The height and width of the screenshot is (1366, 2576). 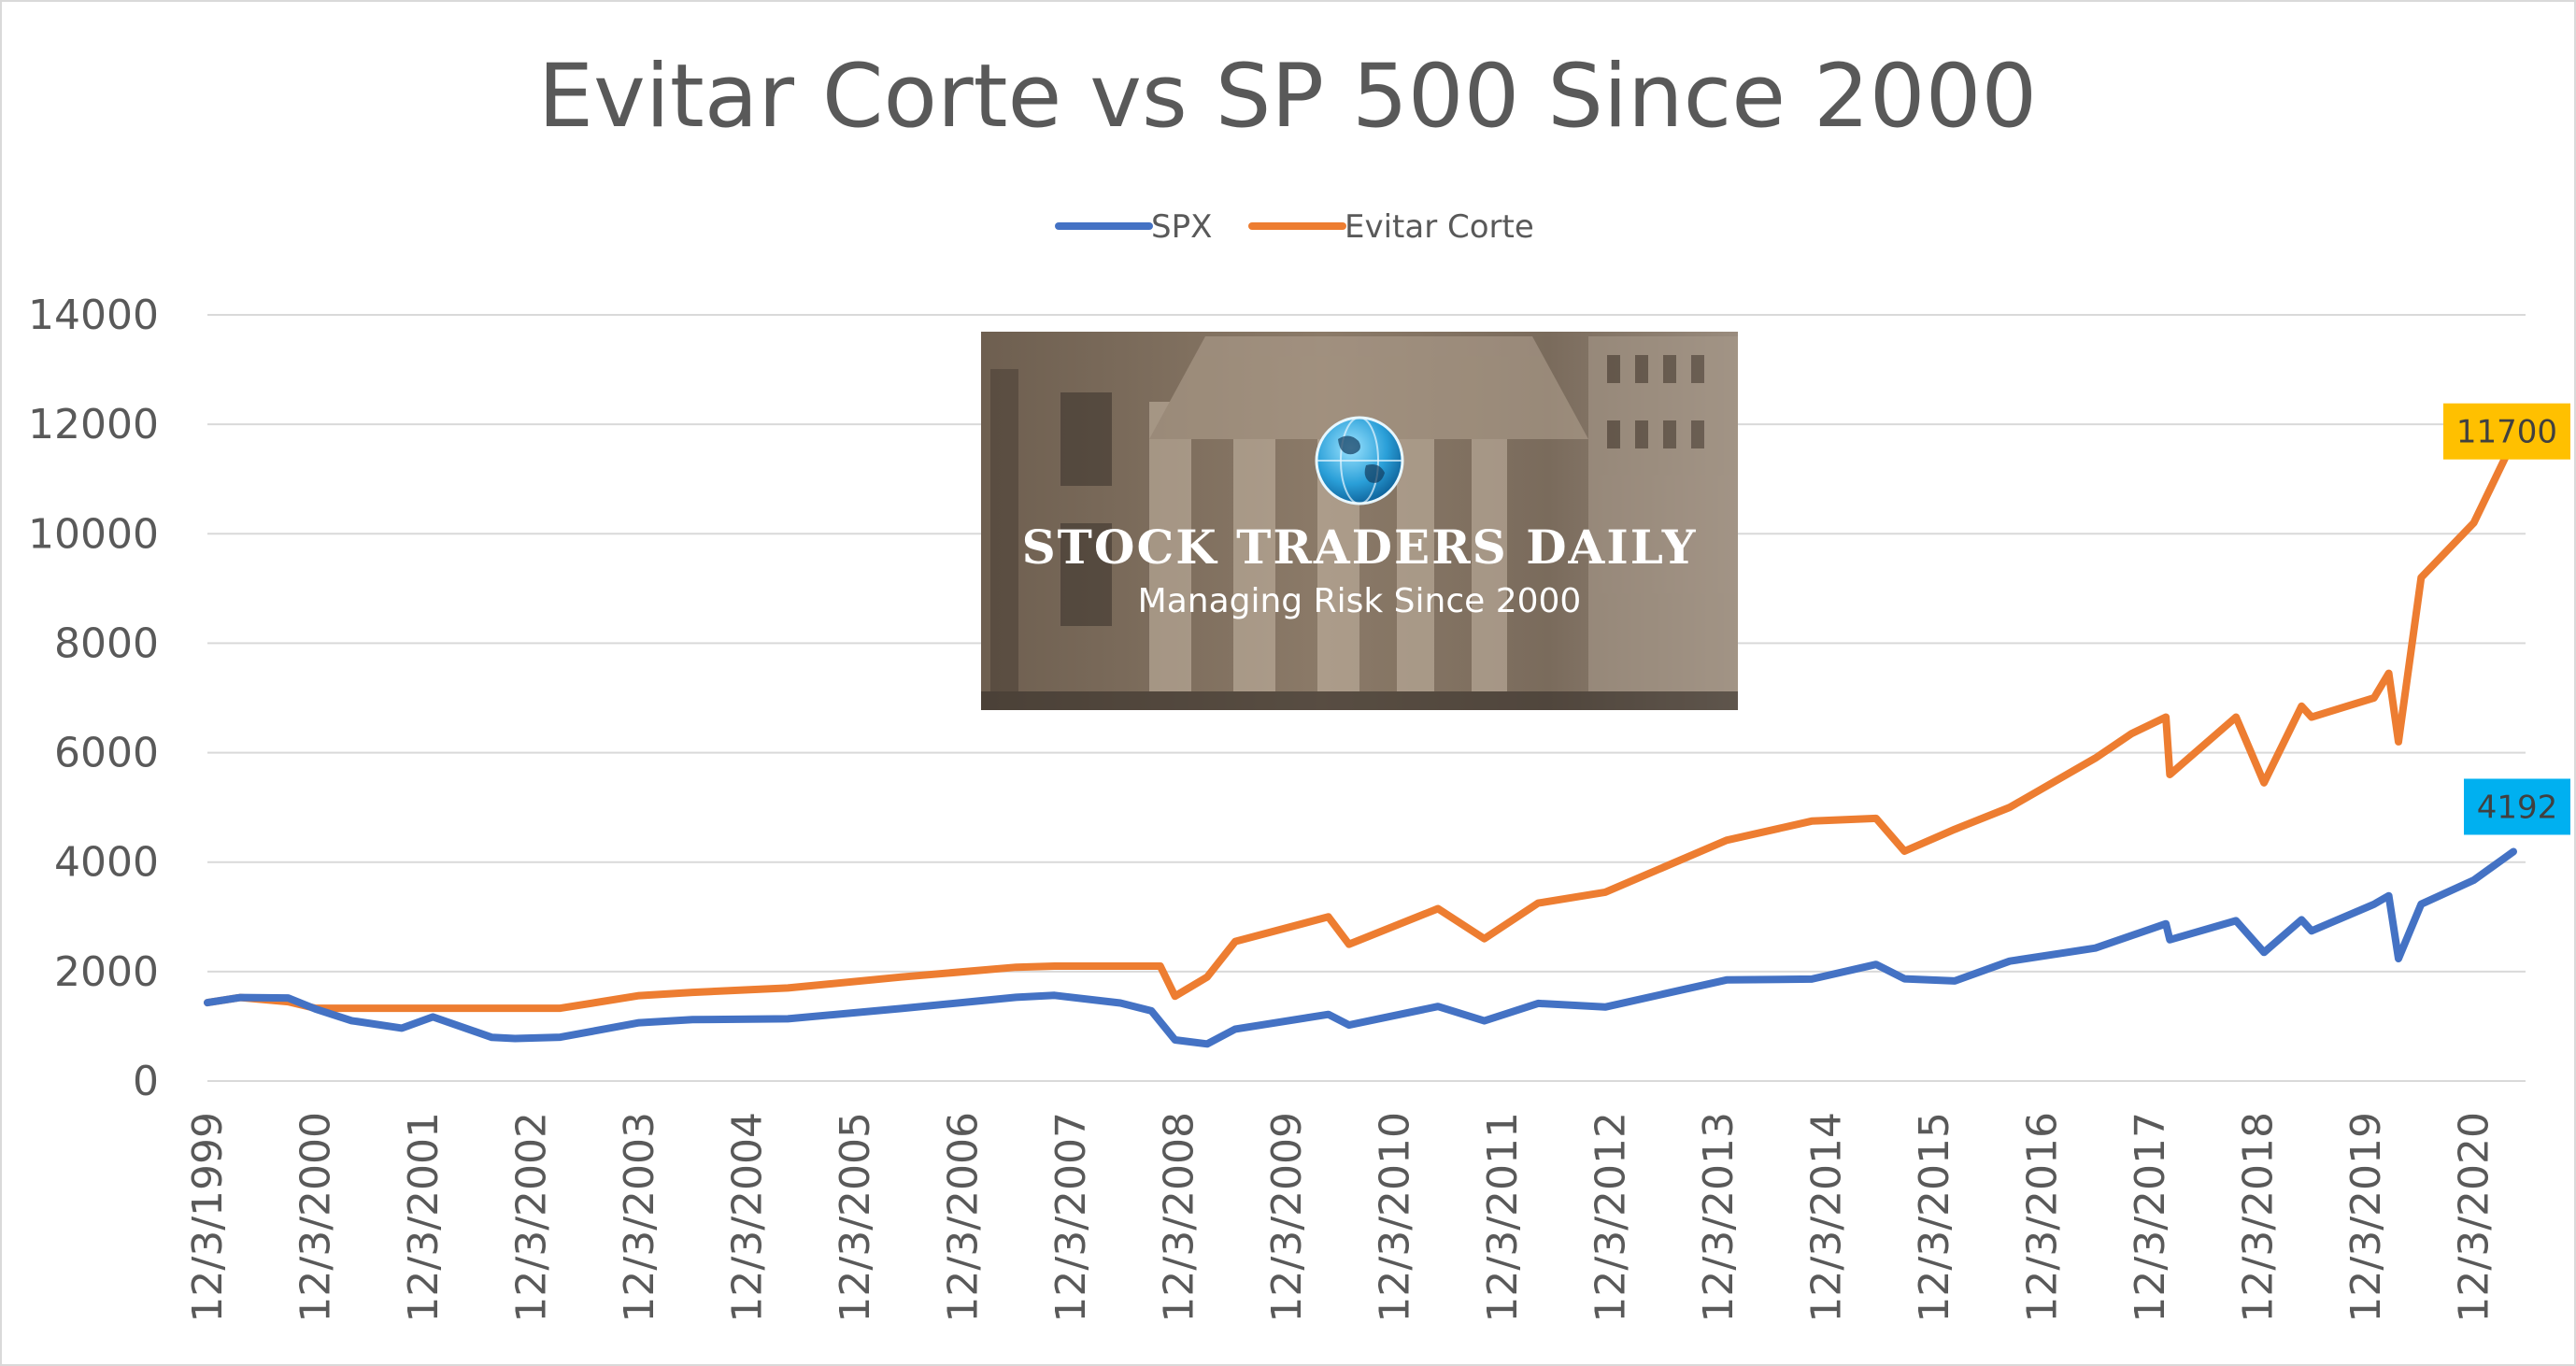 What do you see at coordinates (1440, 227) in the screenshot?
I see `legend-label: Evitar Corte` at bounding box center [1440, 227].